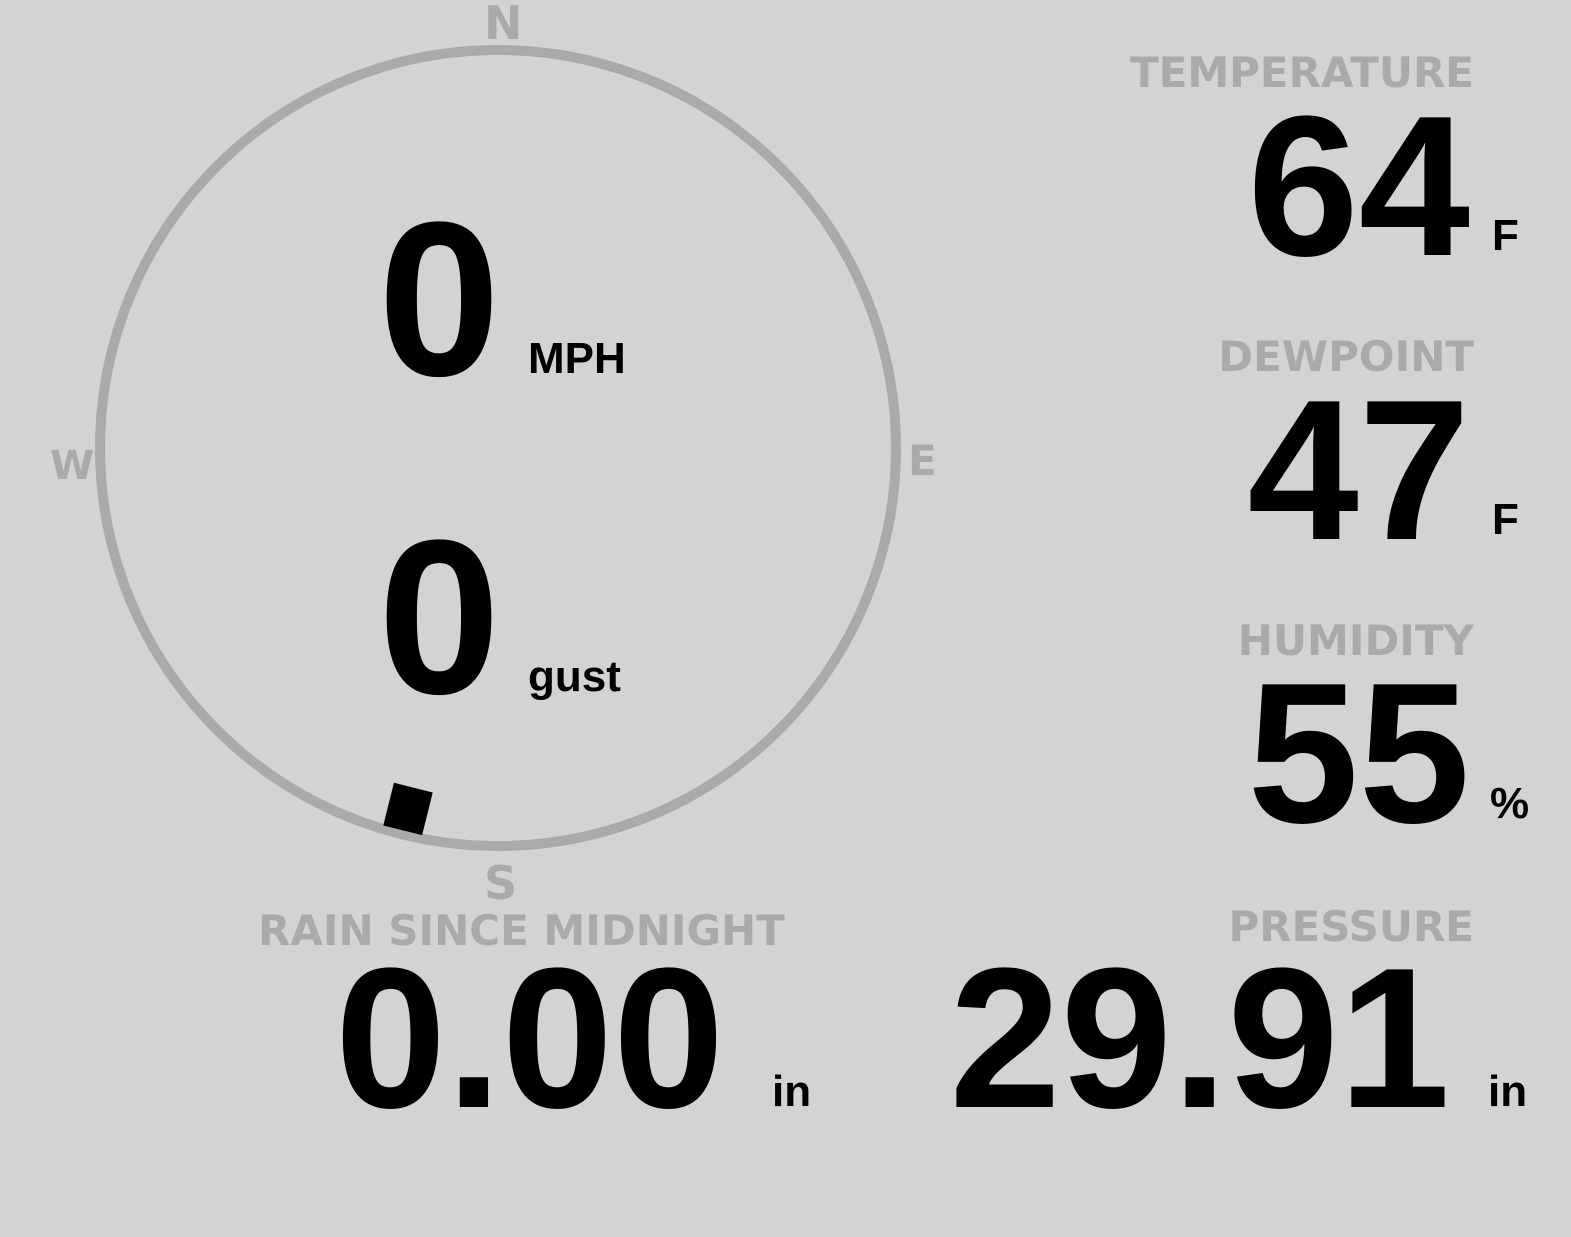 This screenshot has height=1237, width=1571. I want to click on compass-south: S, so click(501, 883).